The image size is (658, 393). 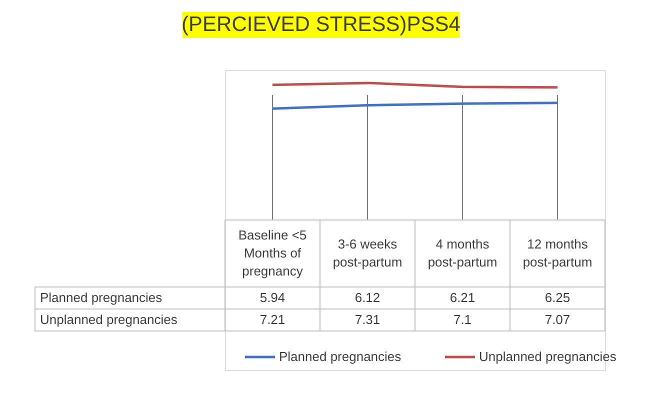 What do you see at coordinates (273, 319) in the screenshot?
I see `data-label: 7.21` at bounding box center [273, 319].